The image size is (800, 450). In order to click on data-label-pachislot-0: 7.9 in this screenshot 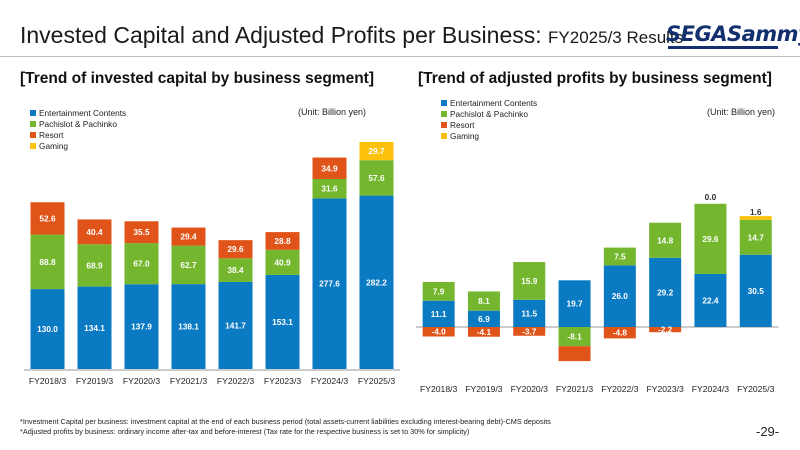, I will do `click(439, 291)`.